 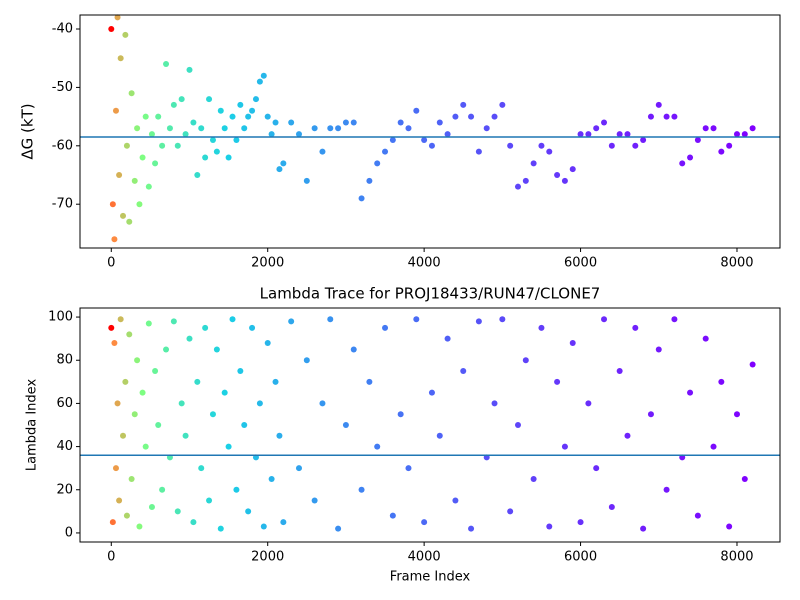 I want to click on y-axis-label: Lambda Index, so click(x=32, y=425).